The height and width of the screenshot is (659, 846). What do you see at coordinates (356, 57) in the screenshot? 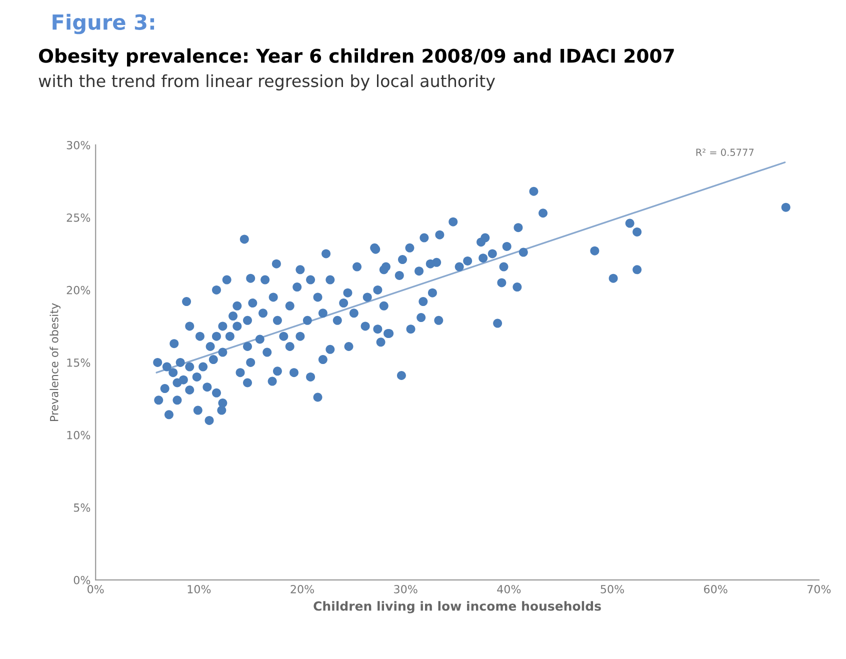
I see `chart-title: Obesity prevalence: Year 6 children 2008/09 and IDACI 2007` at bounding box center [356, 57].